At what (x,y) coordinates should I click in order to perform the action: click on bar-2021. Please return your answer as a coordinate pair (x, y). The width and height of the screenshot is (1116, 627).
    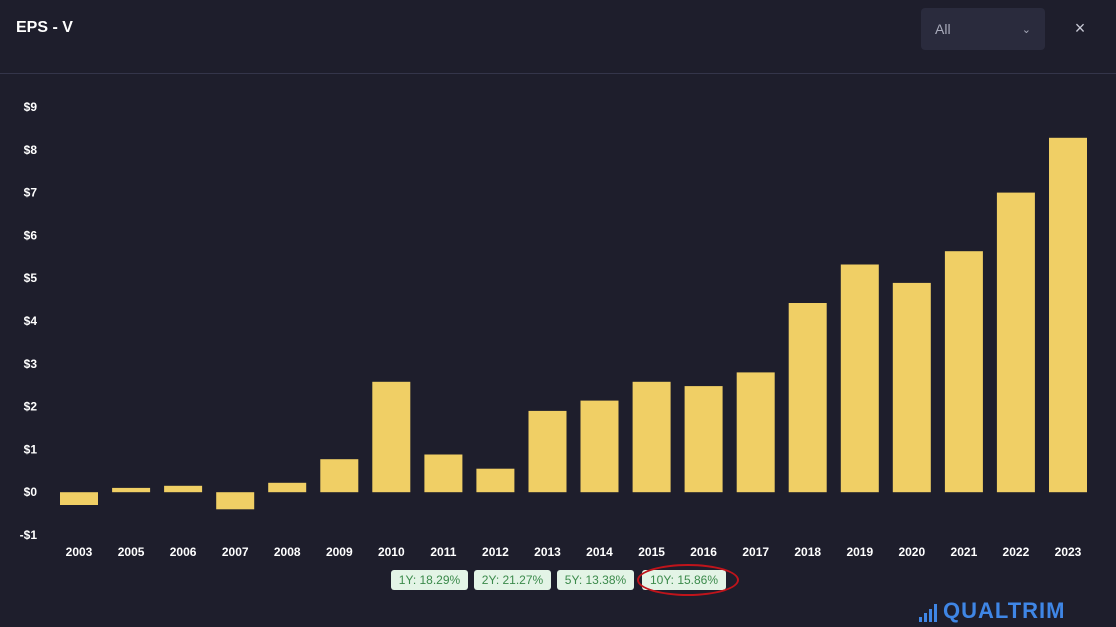
    Looking at the image, I should click on (963, 372).